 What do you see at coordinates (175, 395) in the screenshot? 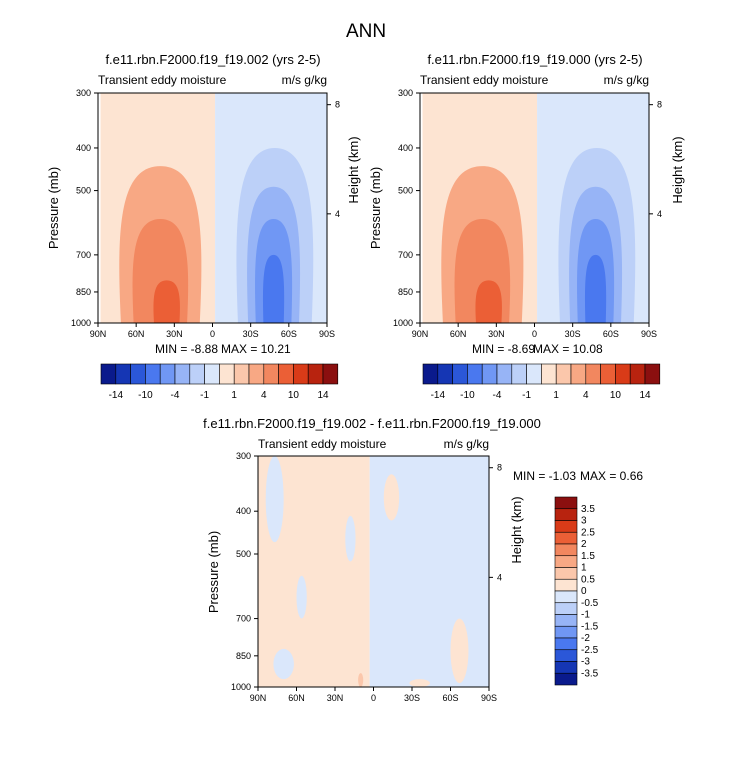
I see `colorbar-label: -4` at bounding box center [175, 395].